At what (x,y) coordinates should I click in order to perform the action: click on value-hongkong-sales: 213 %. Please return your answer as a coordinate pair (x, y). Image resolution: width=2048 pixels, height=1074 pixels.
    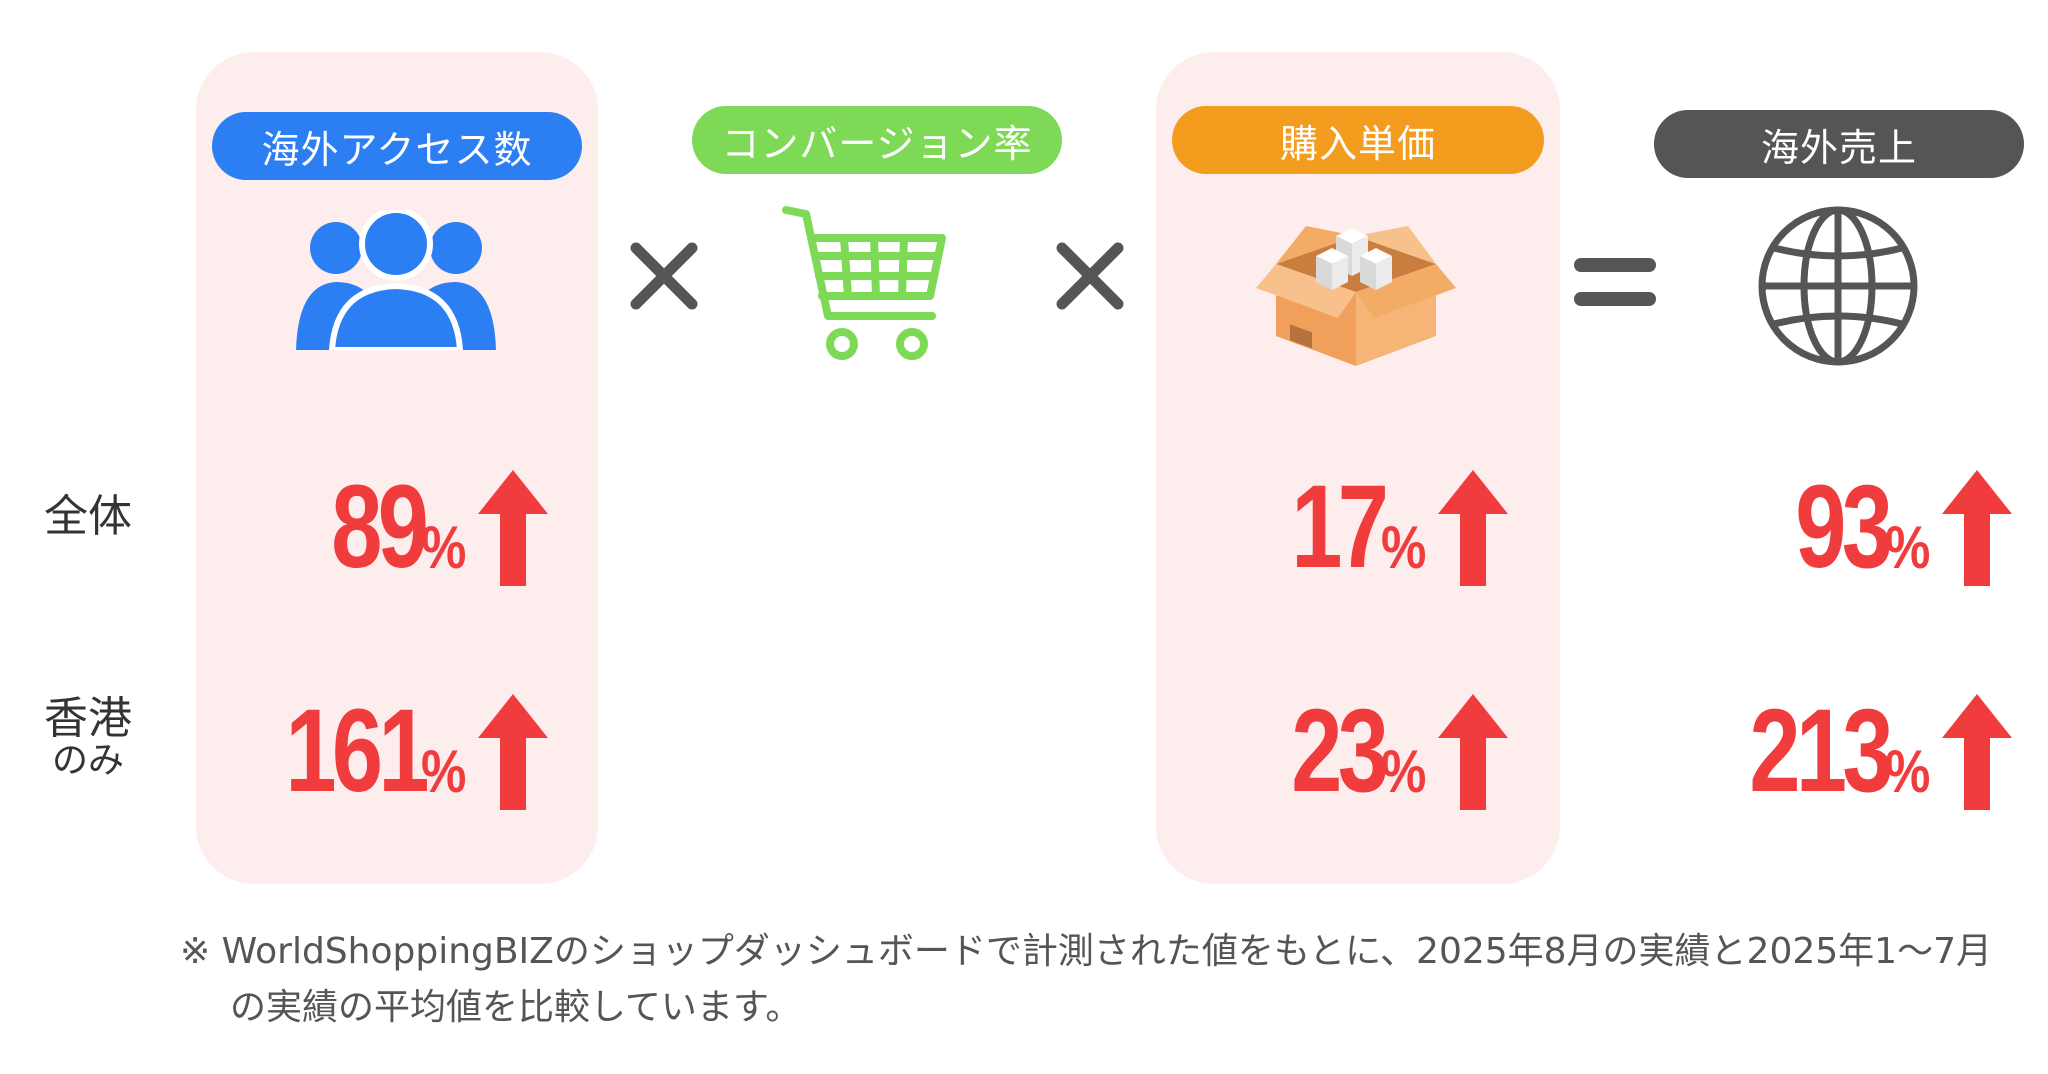
    Looking at the image, I should click on (1861, 750).